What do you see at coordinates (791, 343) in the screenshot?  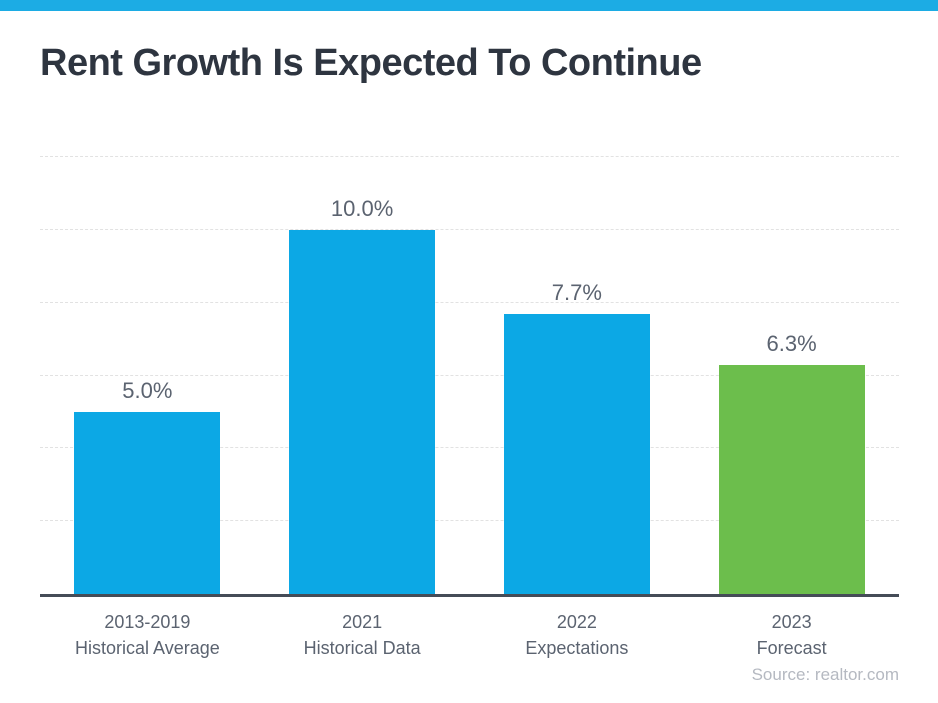 I see `bar-value-label: 6.3%` at bounding box center [791, 343].